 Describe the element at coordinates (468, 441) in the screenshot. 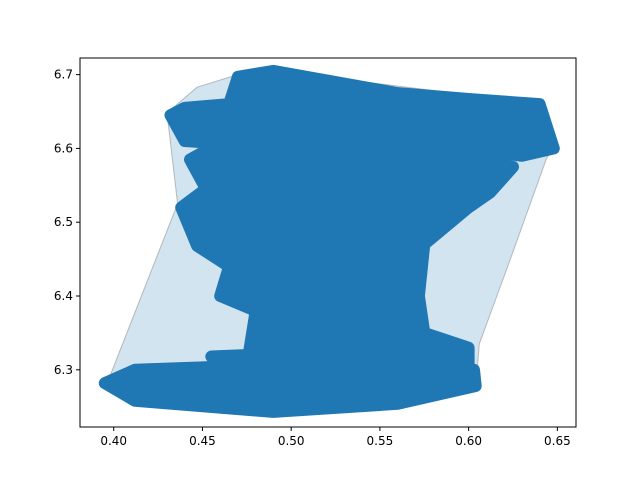

I see `x-tick-label: 0.60` at that location.